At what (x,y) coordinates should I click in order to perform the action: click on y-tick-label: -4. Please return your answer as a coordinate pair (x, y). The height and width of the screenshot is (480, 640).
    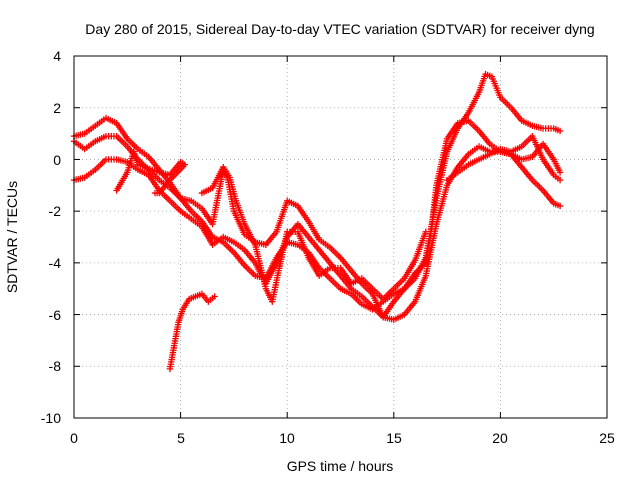
    Looking at the image, I should click on (55, 263).